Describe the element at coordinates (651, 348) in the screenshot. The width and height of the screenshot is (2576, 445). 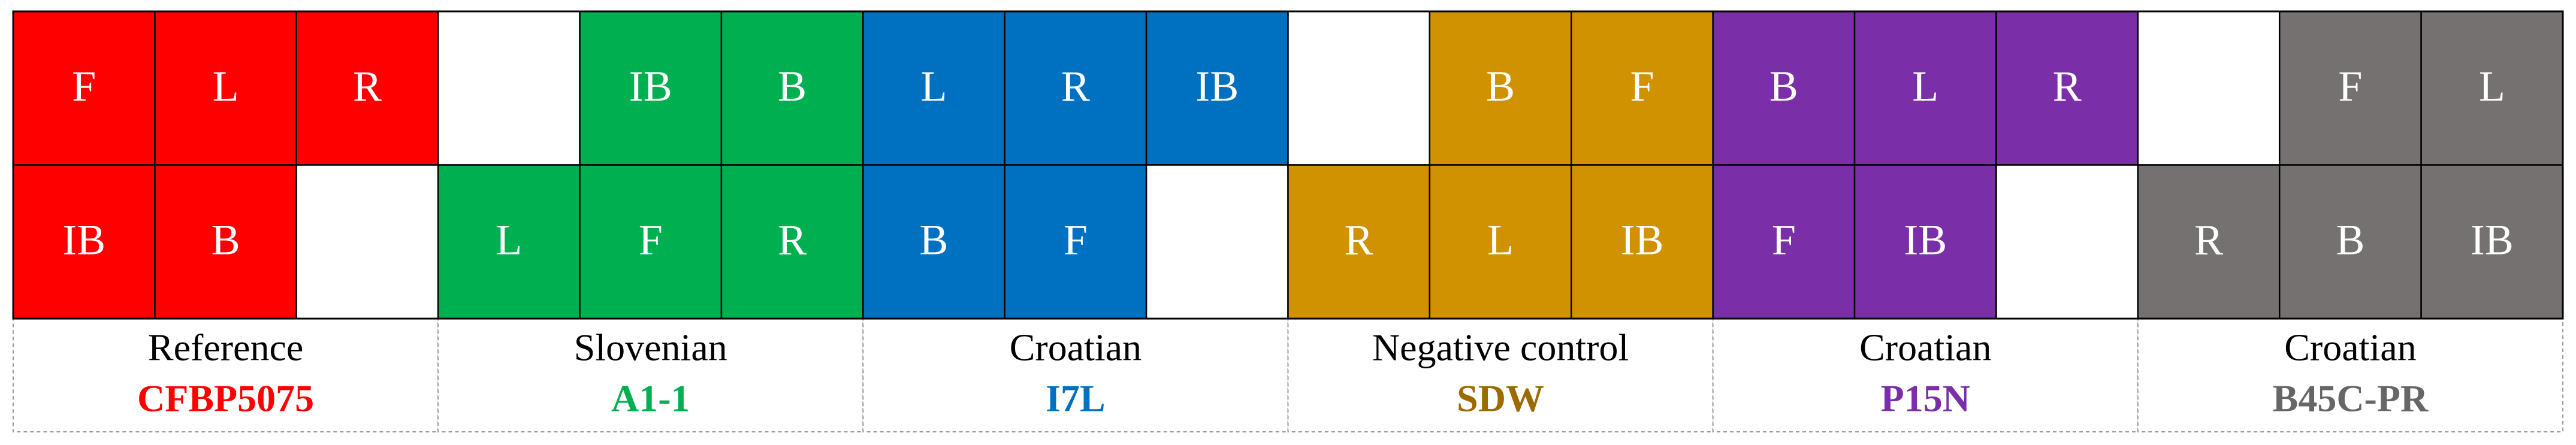
I see `group-label: Slovenian` at that location.